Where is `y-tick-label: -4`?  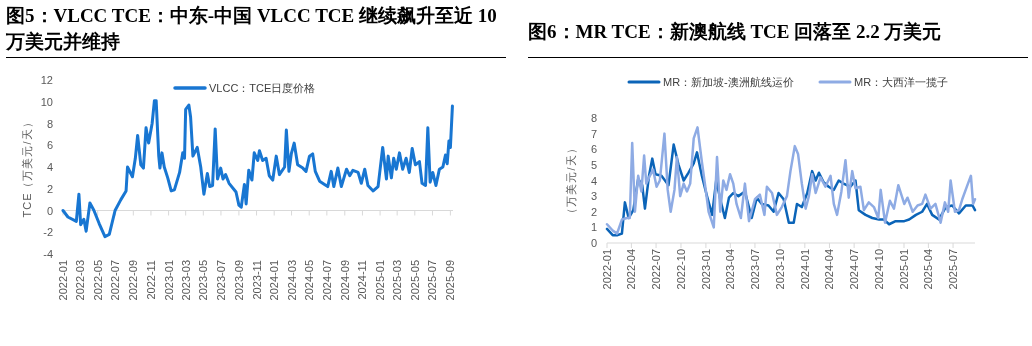
y-tick-label: -4 is located at coordinates (48, 254).